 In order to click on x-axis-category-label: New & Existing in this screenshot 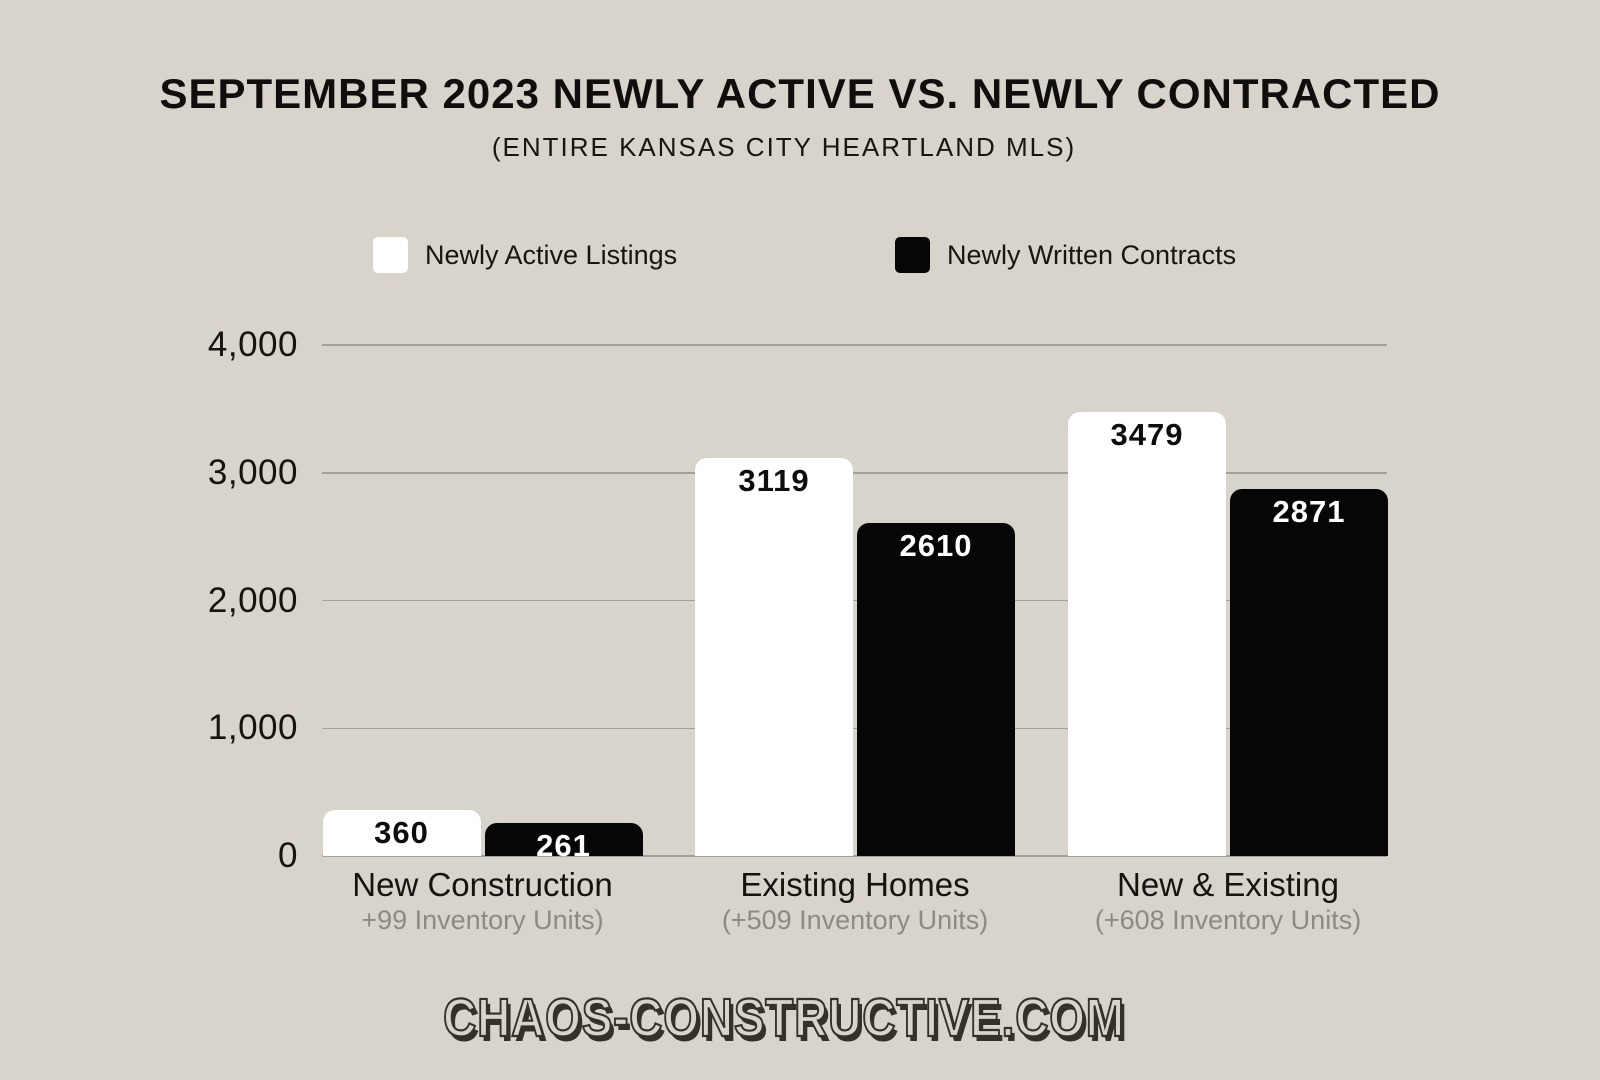, I will do `click(1228, 884)`.